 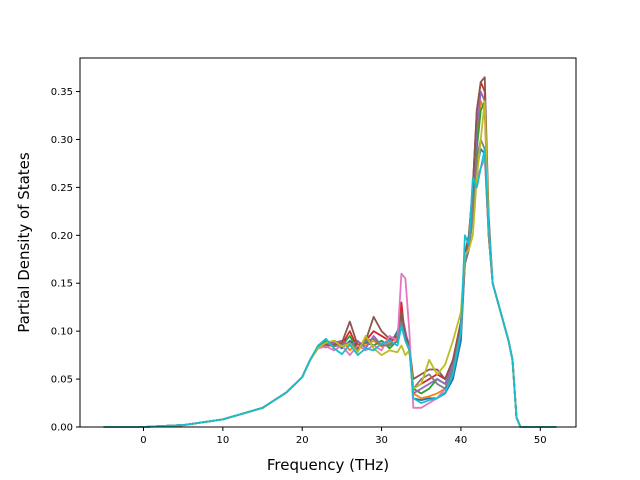 What do you see at coordinates (143, 440) in the screenshot?
I see `x-tick-label: 0` at bounding box center [143, 440].